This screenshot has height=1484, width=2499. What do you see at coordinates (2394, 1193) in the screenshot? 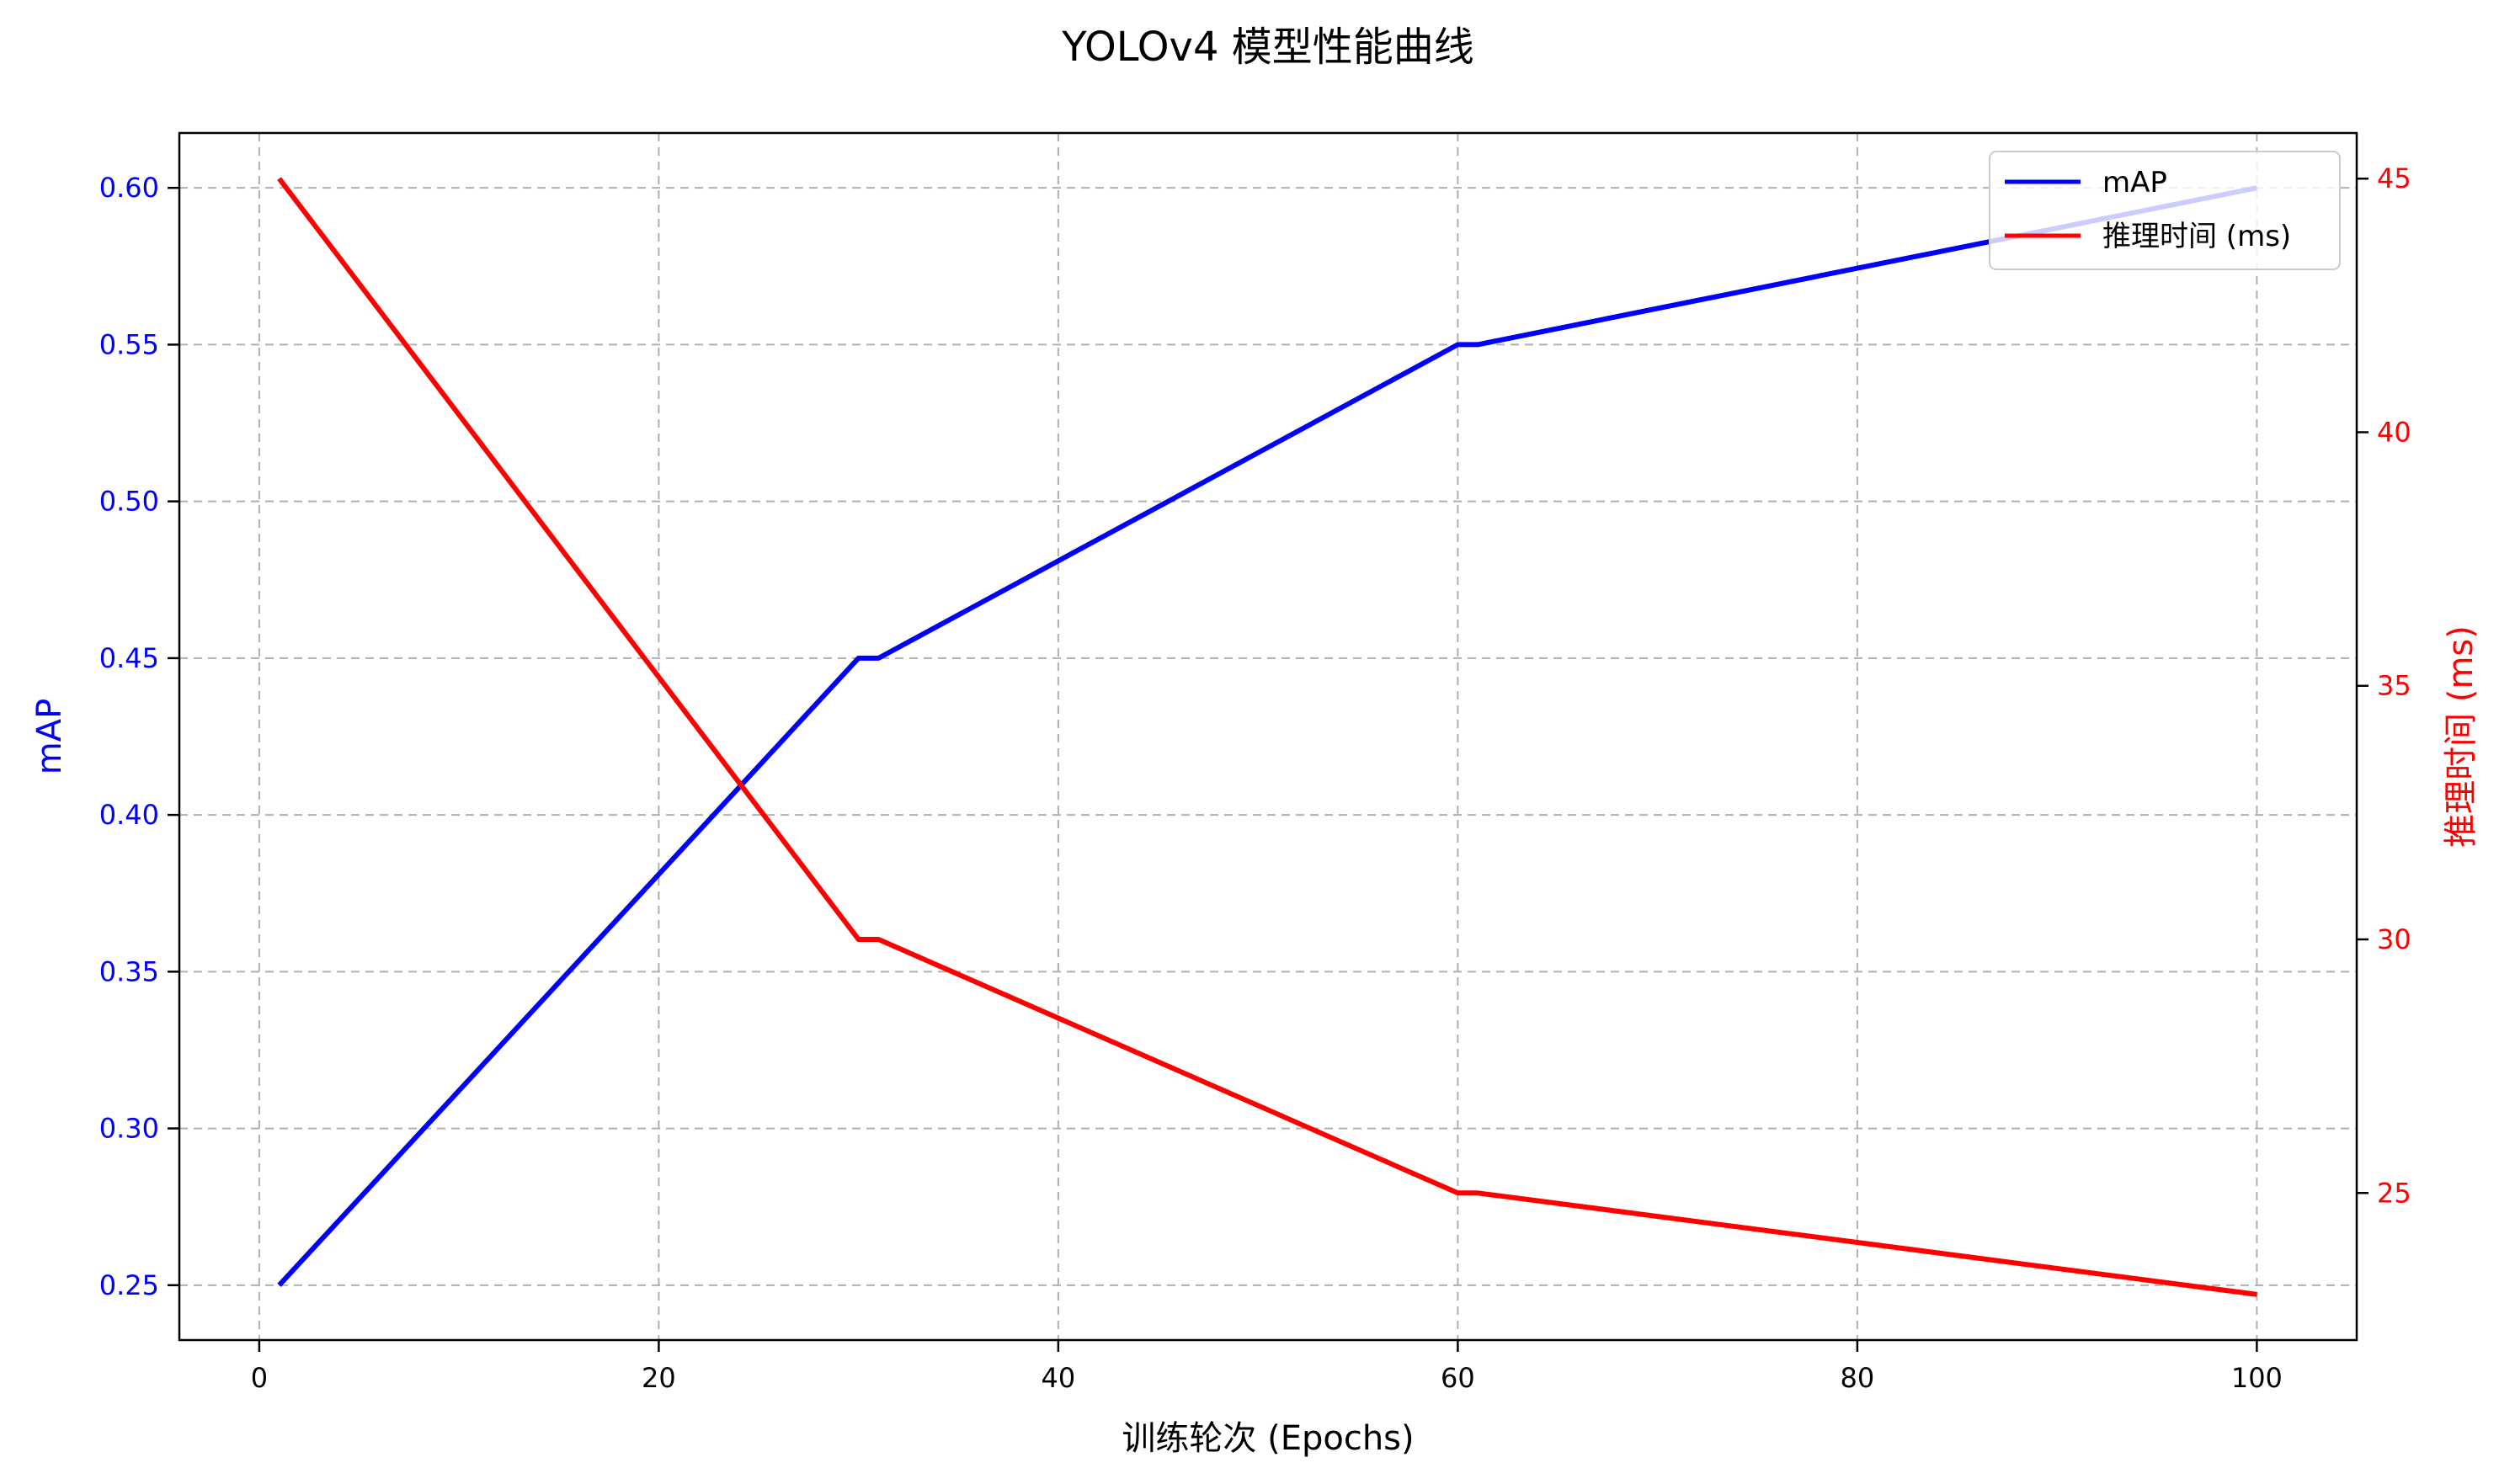
I see `y-right-tick-label: 25` at bounding box center [2394, 1193].